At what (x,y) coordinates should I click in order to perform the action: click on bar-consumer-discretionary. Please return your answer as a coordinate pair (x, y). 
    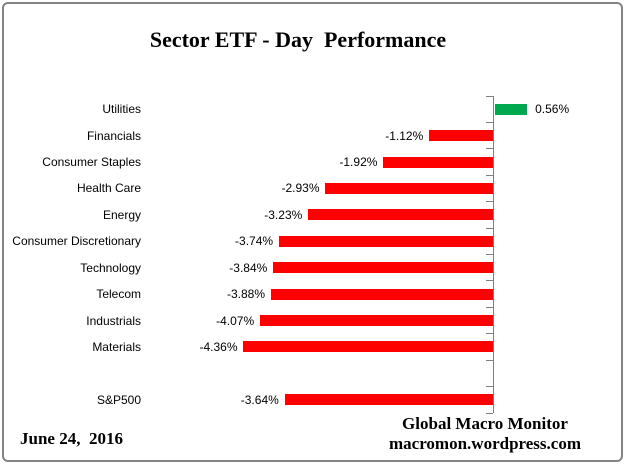
    Looking at the image, I should click on (386, 241).